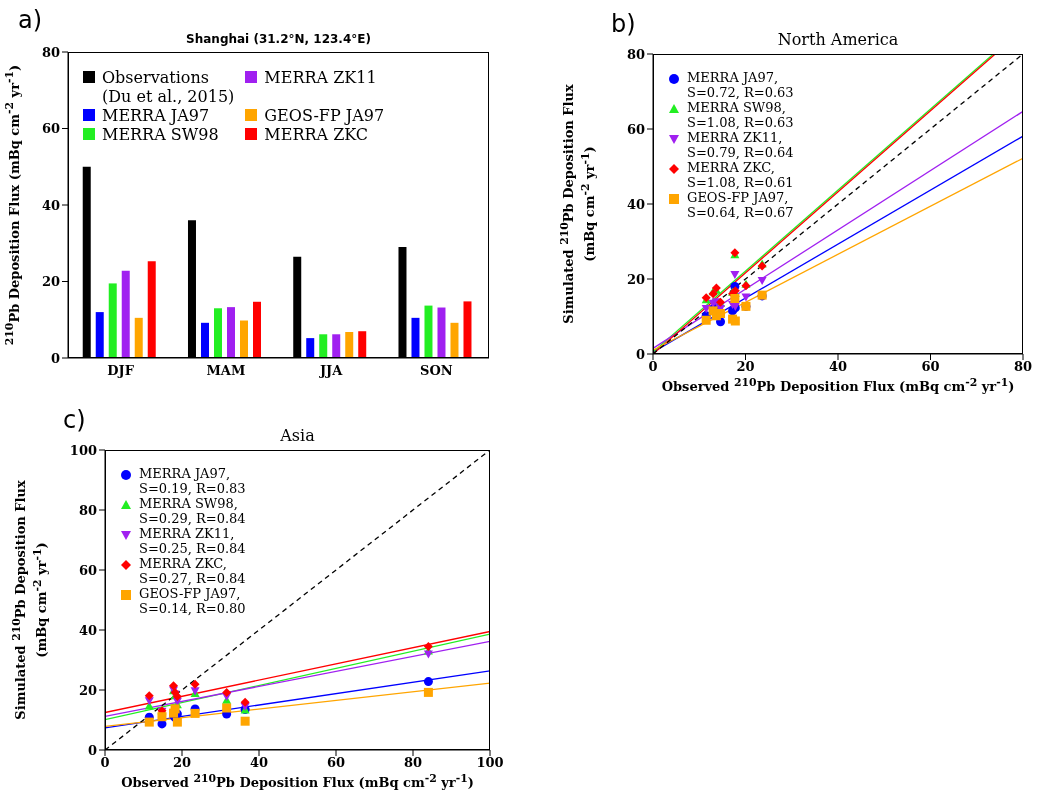 This screenshot has height=801, width=1051. What do you see at coordinates (226, 371) in the screenshot?
I see `x-tick-label: MAM` at bounding box center [226, 371].